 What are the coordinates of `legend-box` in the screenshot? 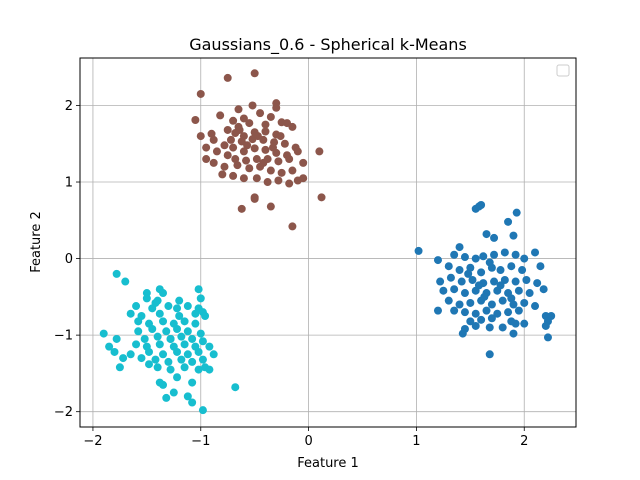 It's located at (563, 70).